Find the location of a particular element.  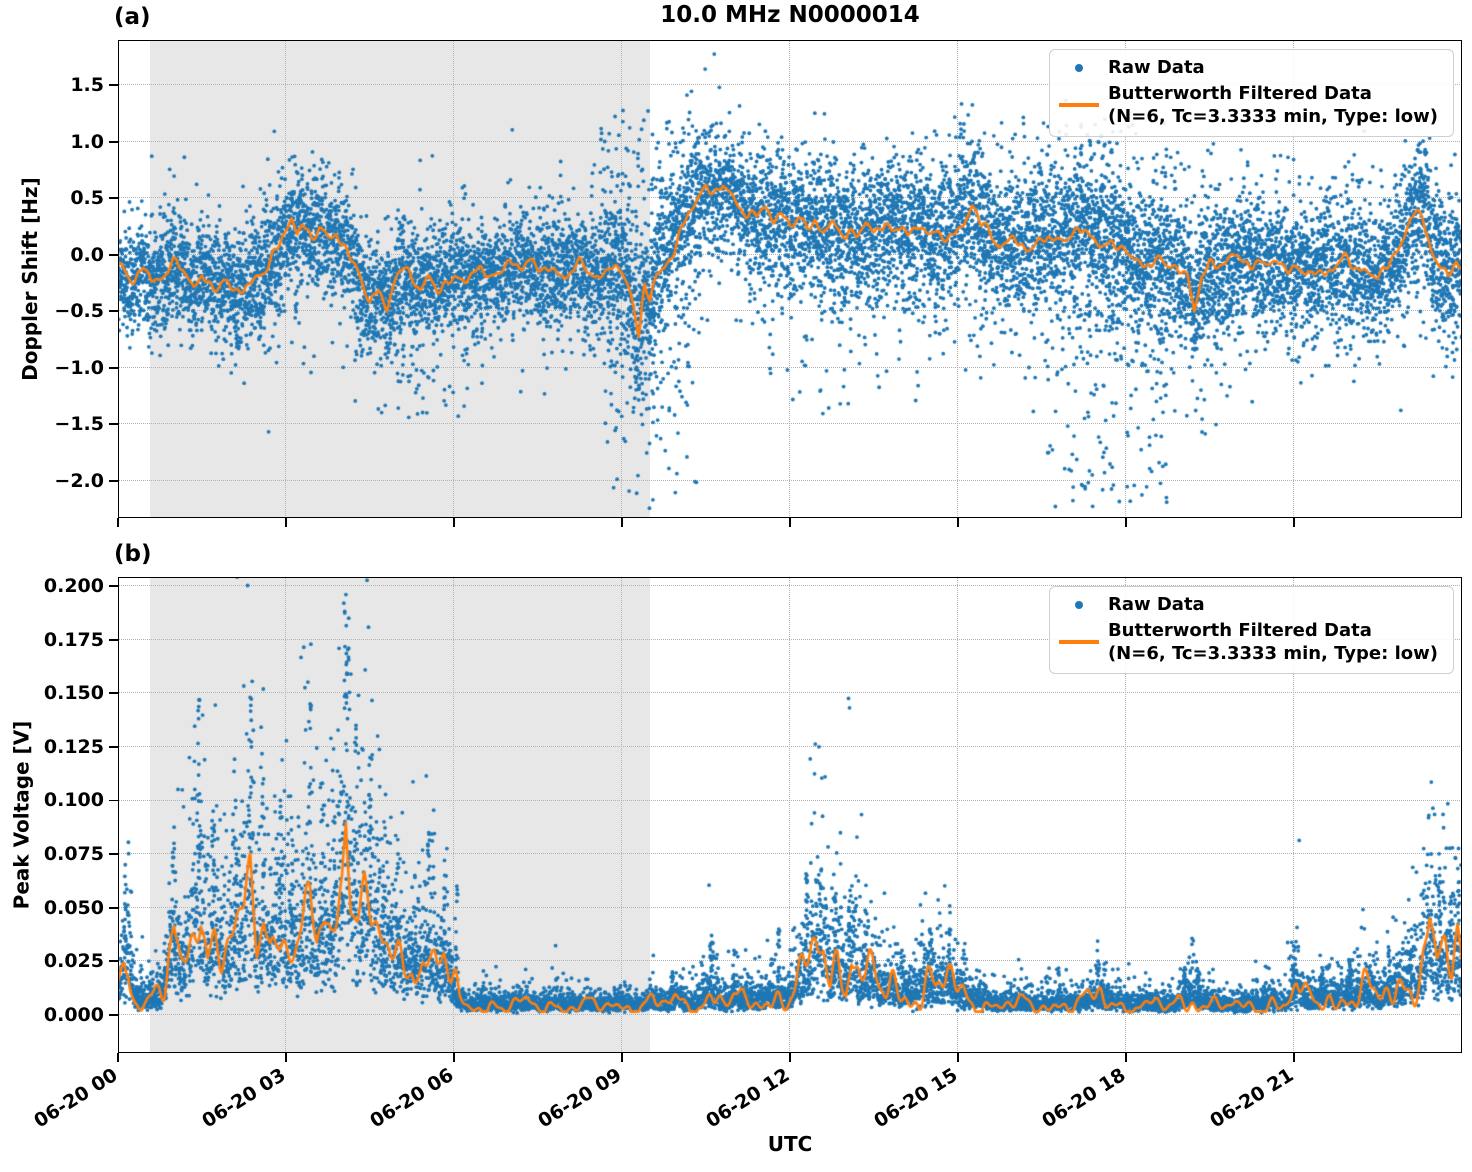

y-tick-label: 1.5 is located at coordinates (87, 85).